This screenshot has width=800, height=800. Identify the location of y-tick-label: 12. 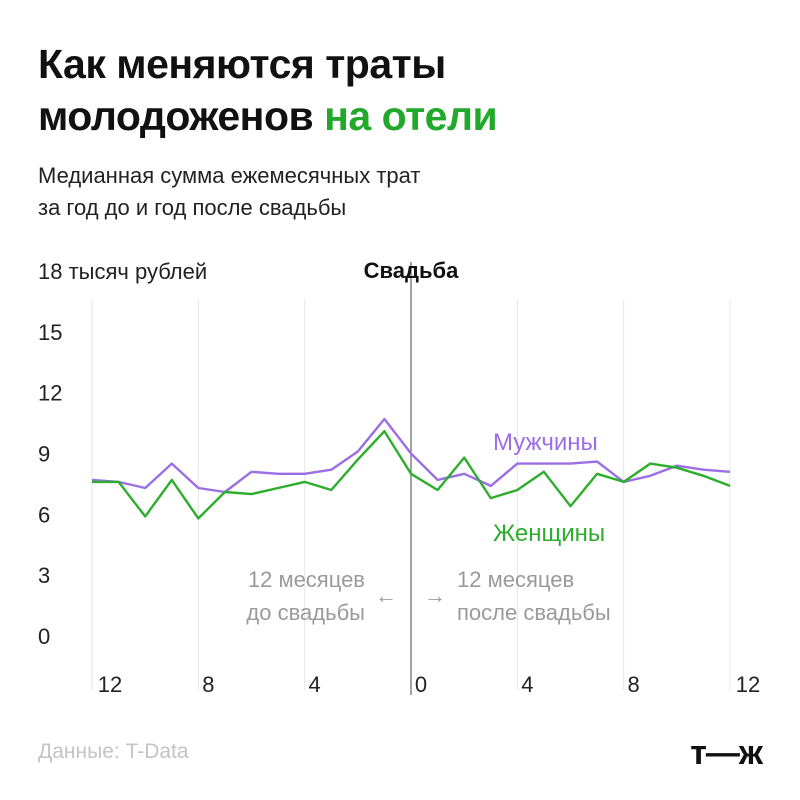
(50, 393).